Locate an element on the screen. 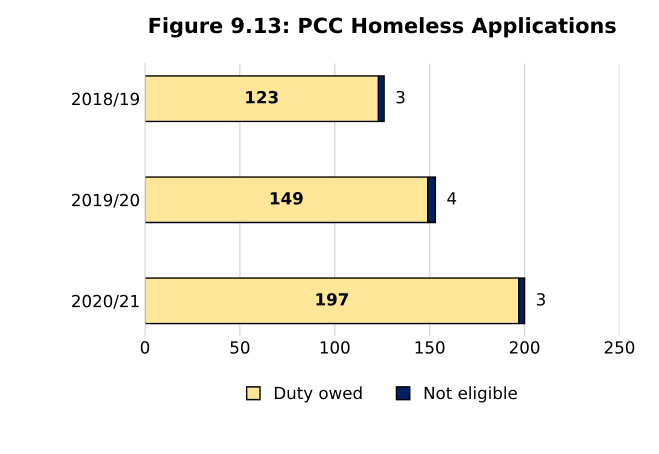  legend-label: Duty owed is located at coordinates (318, 394).